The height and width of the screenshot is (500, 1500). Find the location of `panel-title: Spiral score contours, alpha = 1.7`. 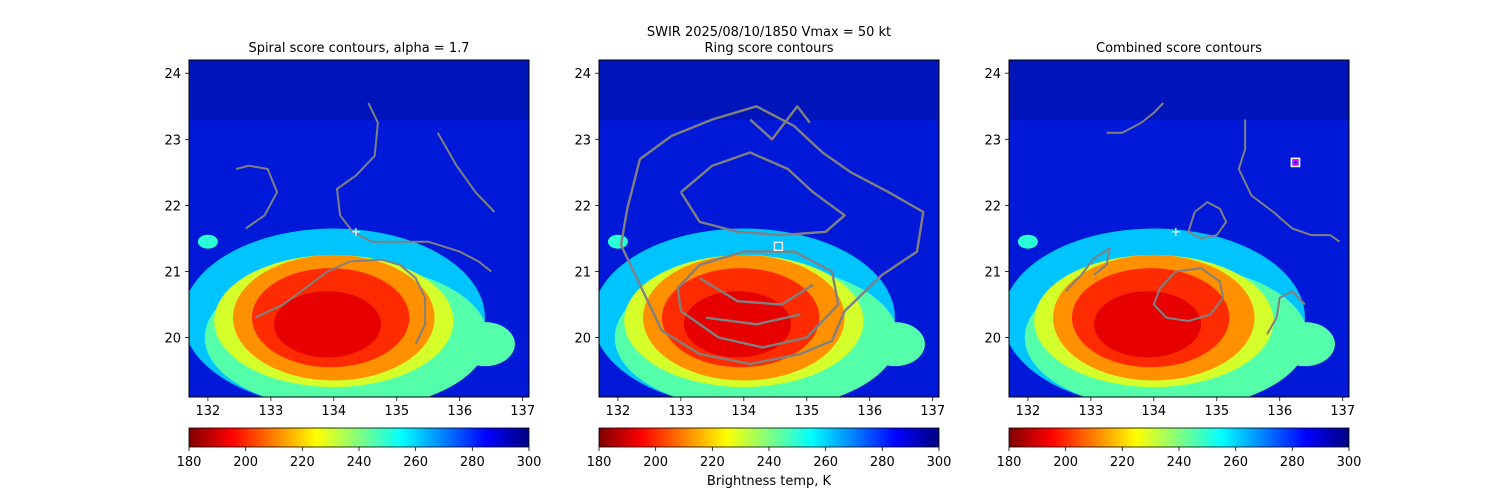

panel-title: Spiral score contours, alpha = 1.7 is located at coordinates (358, 48).